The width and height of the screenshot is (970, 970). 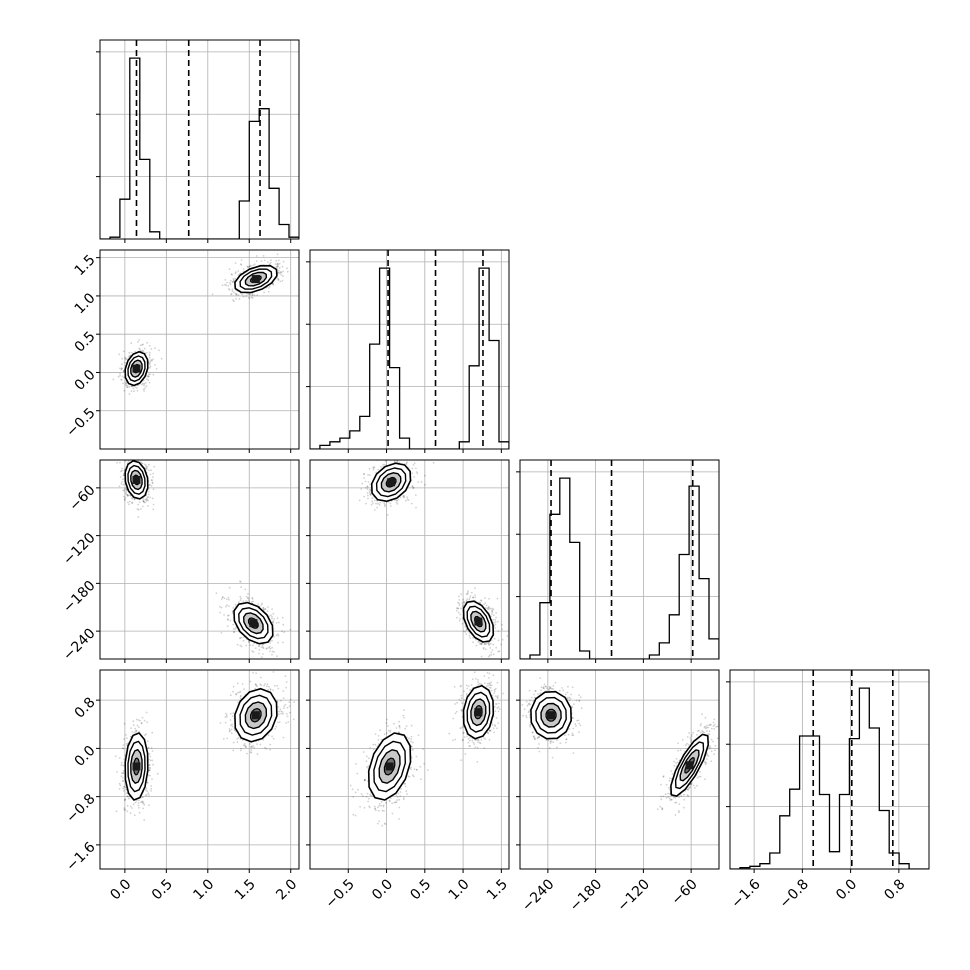 I want to click on panel-1-0: −0.5 0.0 0.5 1.0 1.5, so click(x=181, y=351).